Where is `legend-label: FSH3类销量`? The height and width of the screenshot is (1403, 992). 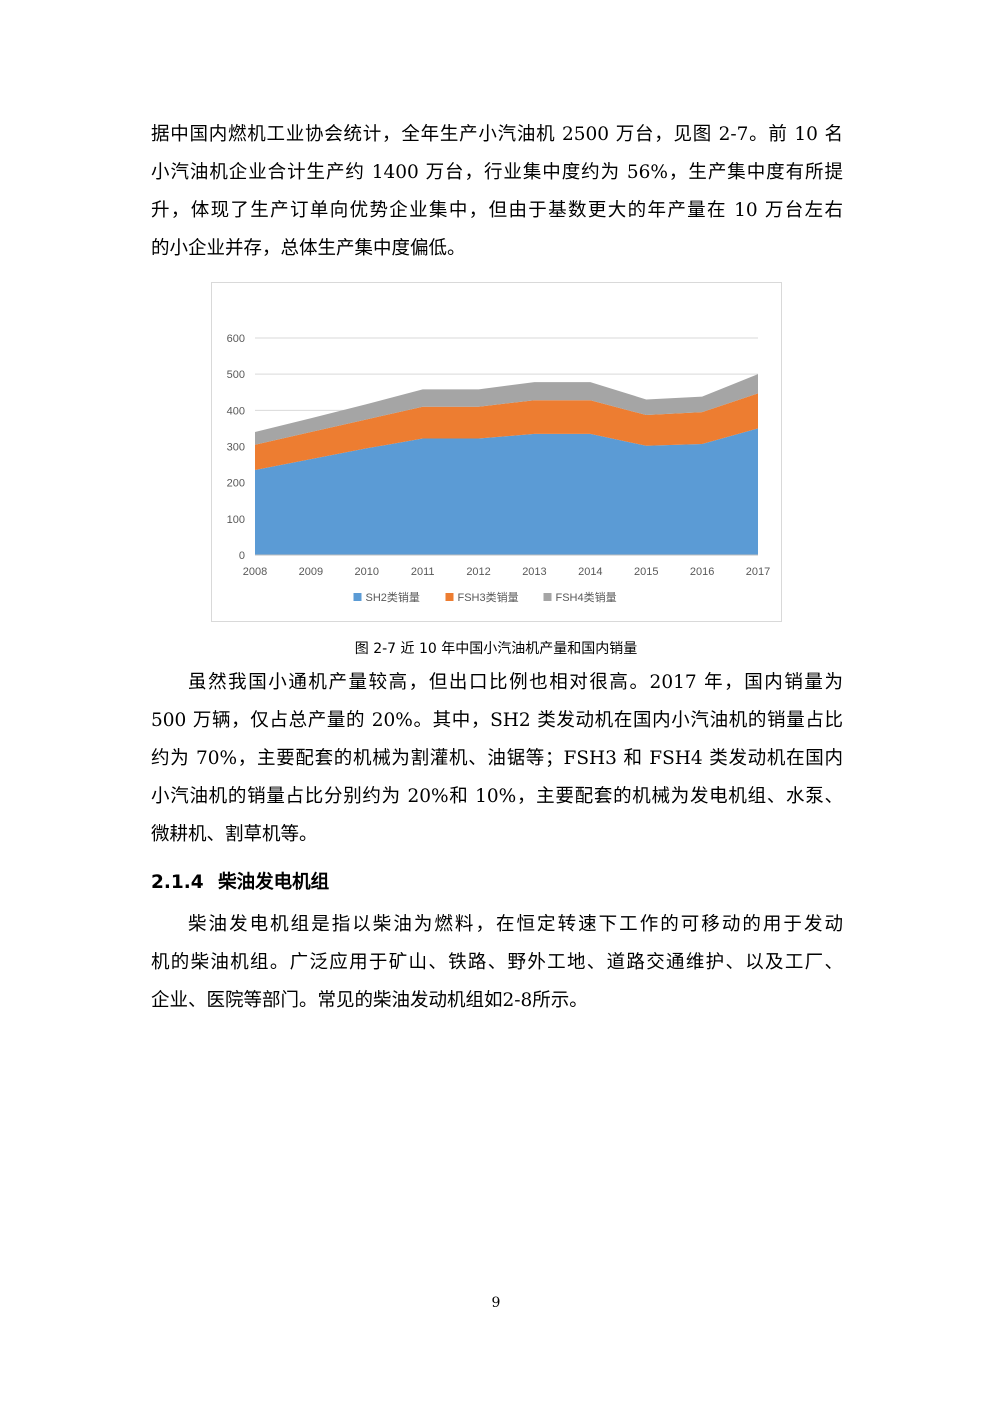 legend-label: FSH3类销量 is located at coordinates (488, 597).